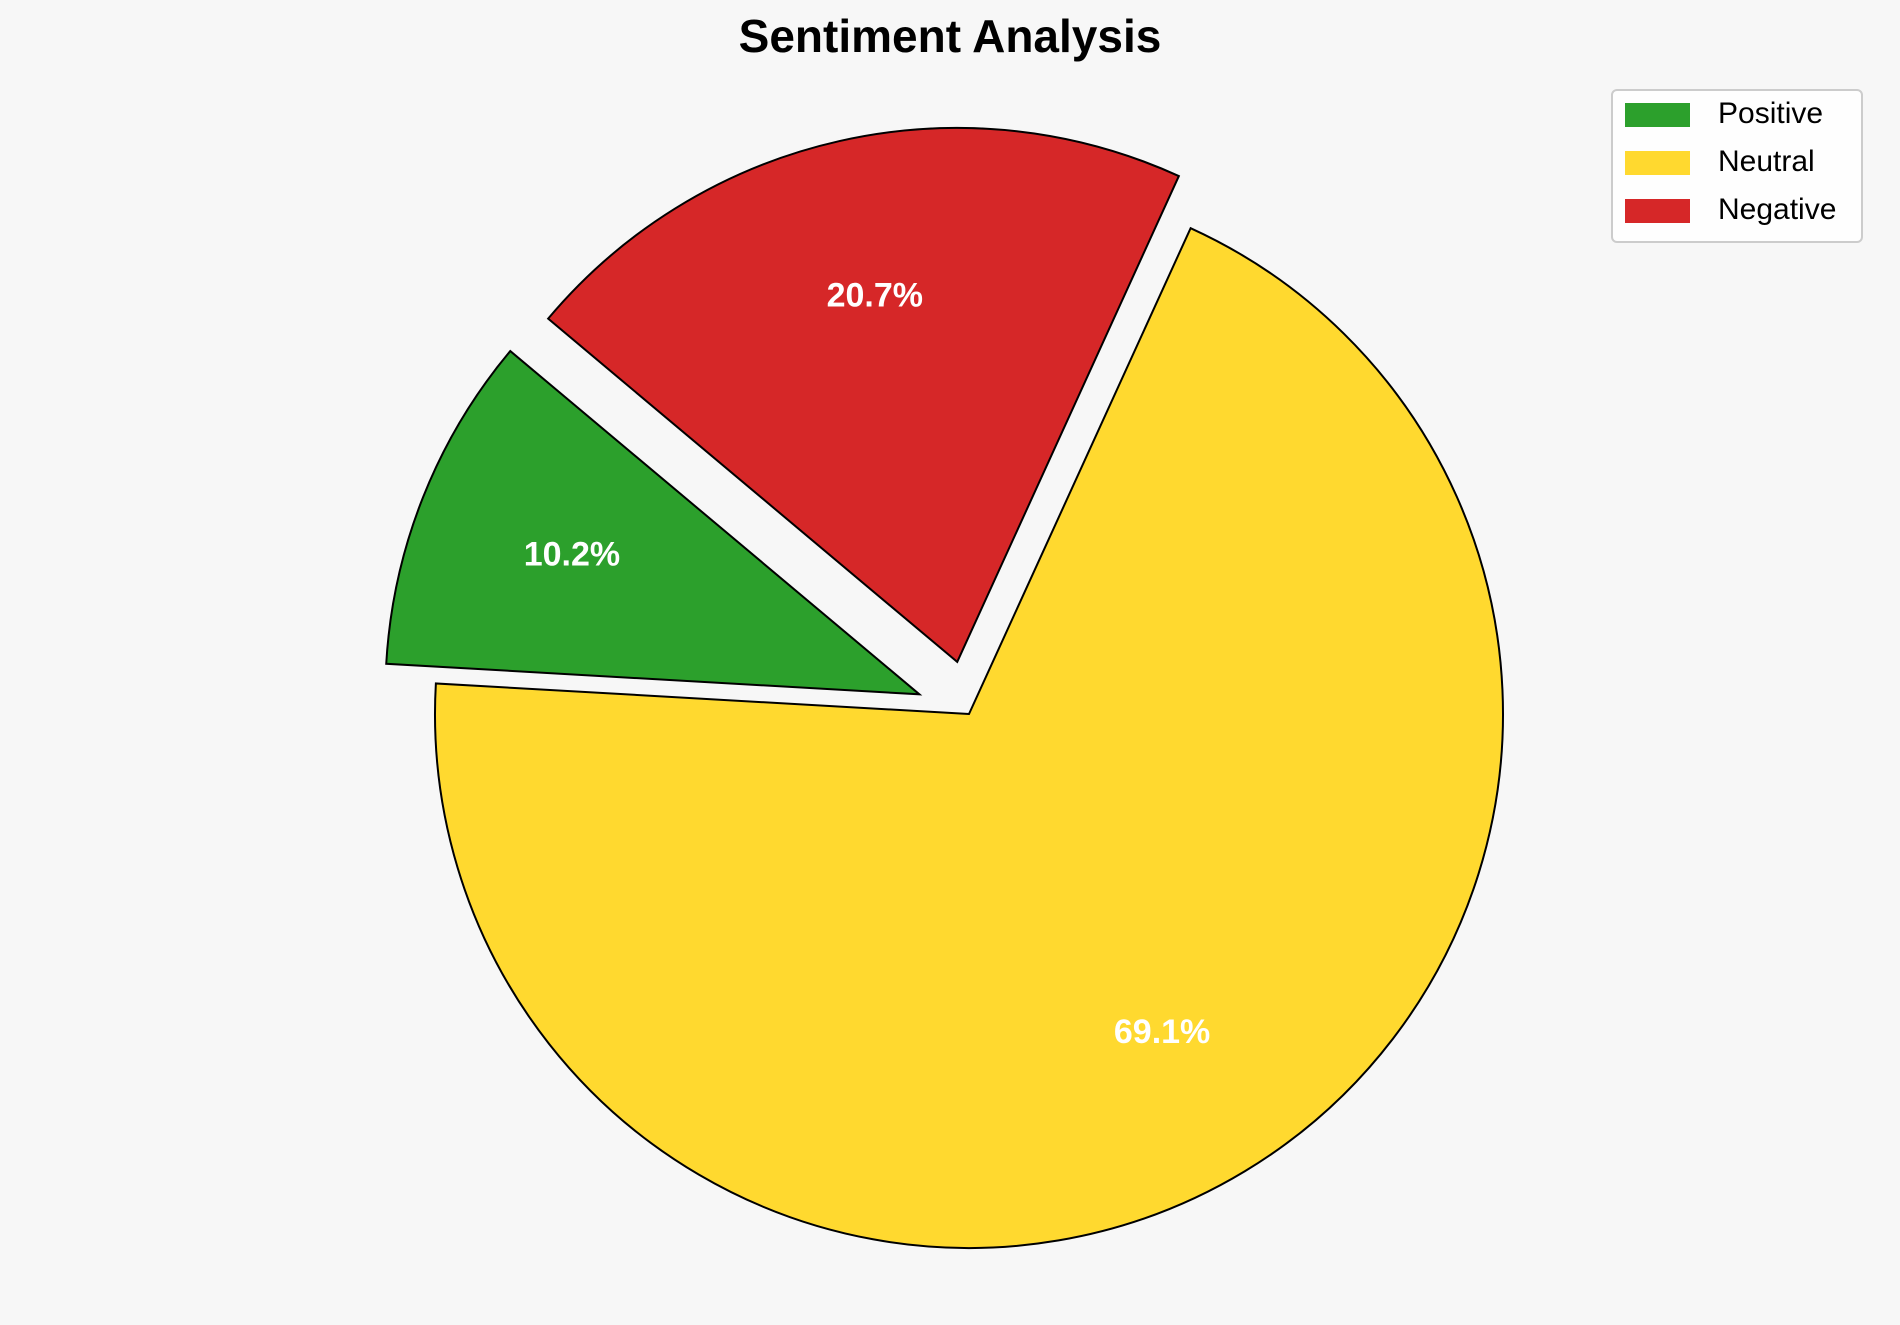 The image size is (1900, 1325). What do you see at coordinates (1766, 161) in the screenshot?
I see `legend-label: Neutral` at bounding box center [1766, 161].